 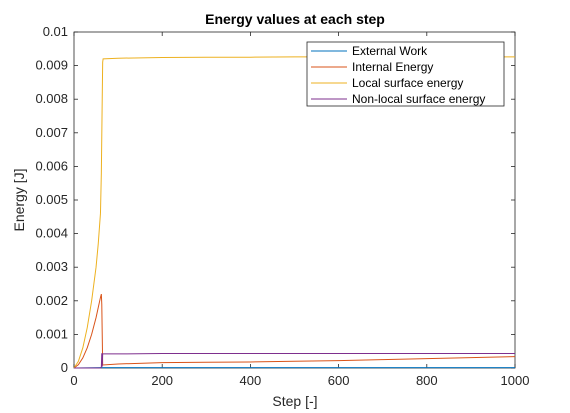 I want to click on x-tick-label: 800, so click(x=427, y=380).